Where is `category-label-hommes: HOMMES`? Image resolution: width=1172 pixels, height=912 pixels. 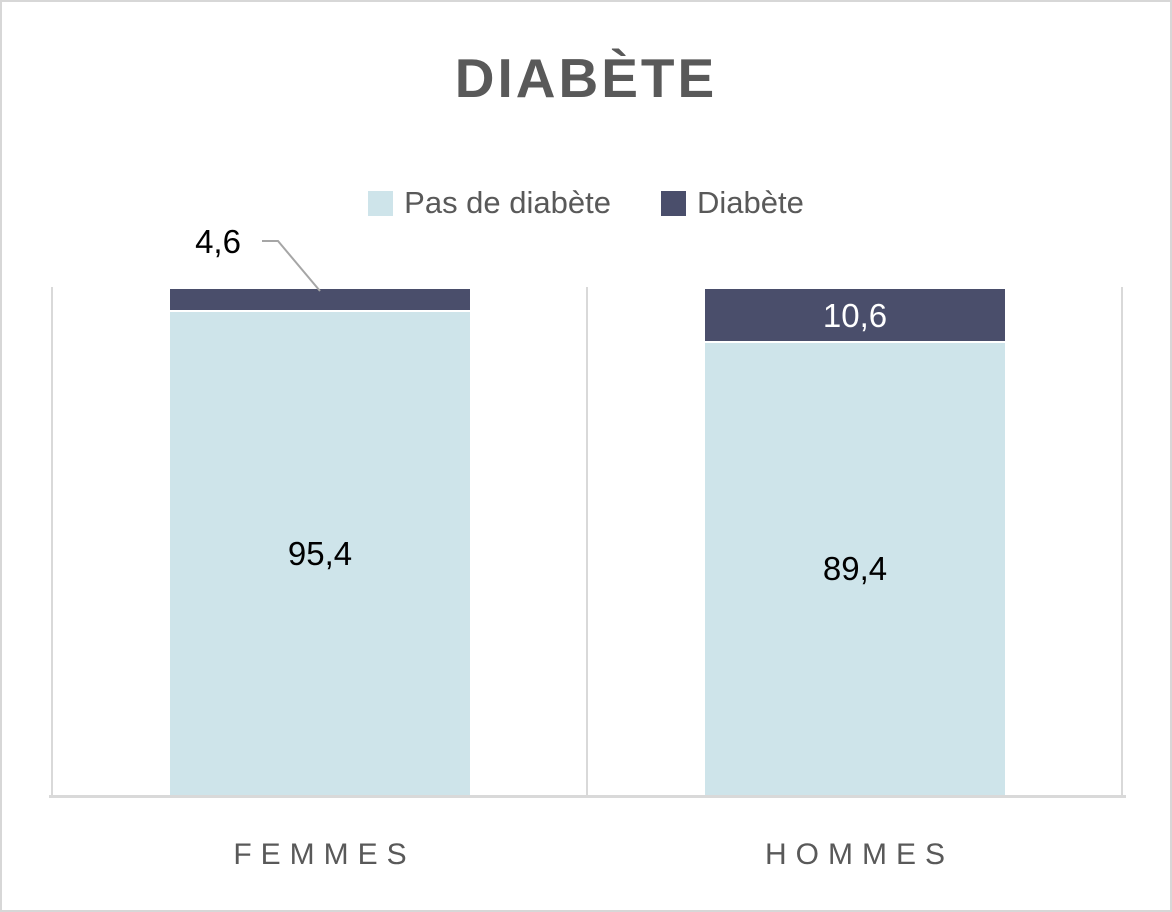 category-label-hommes: HOMMES is located at coordinates (859, 854).